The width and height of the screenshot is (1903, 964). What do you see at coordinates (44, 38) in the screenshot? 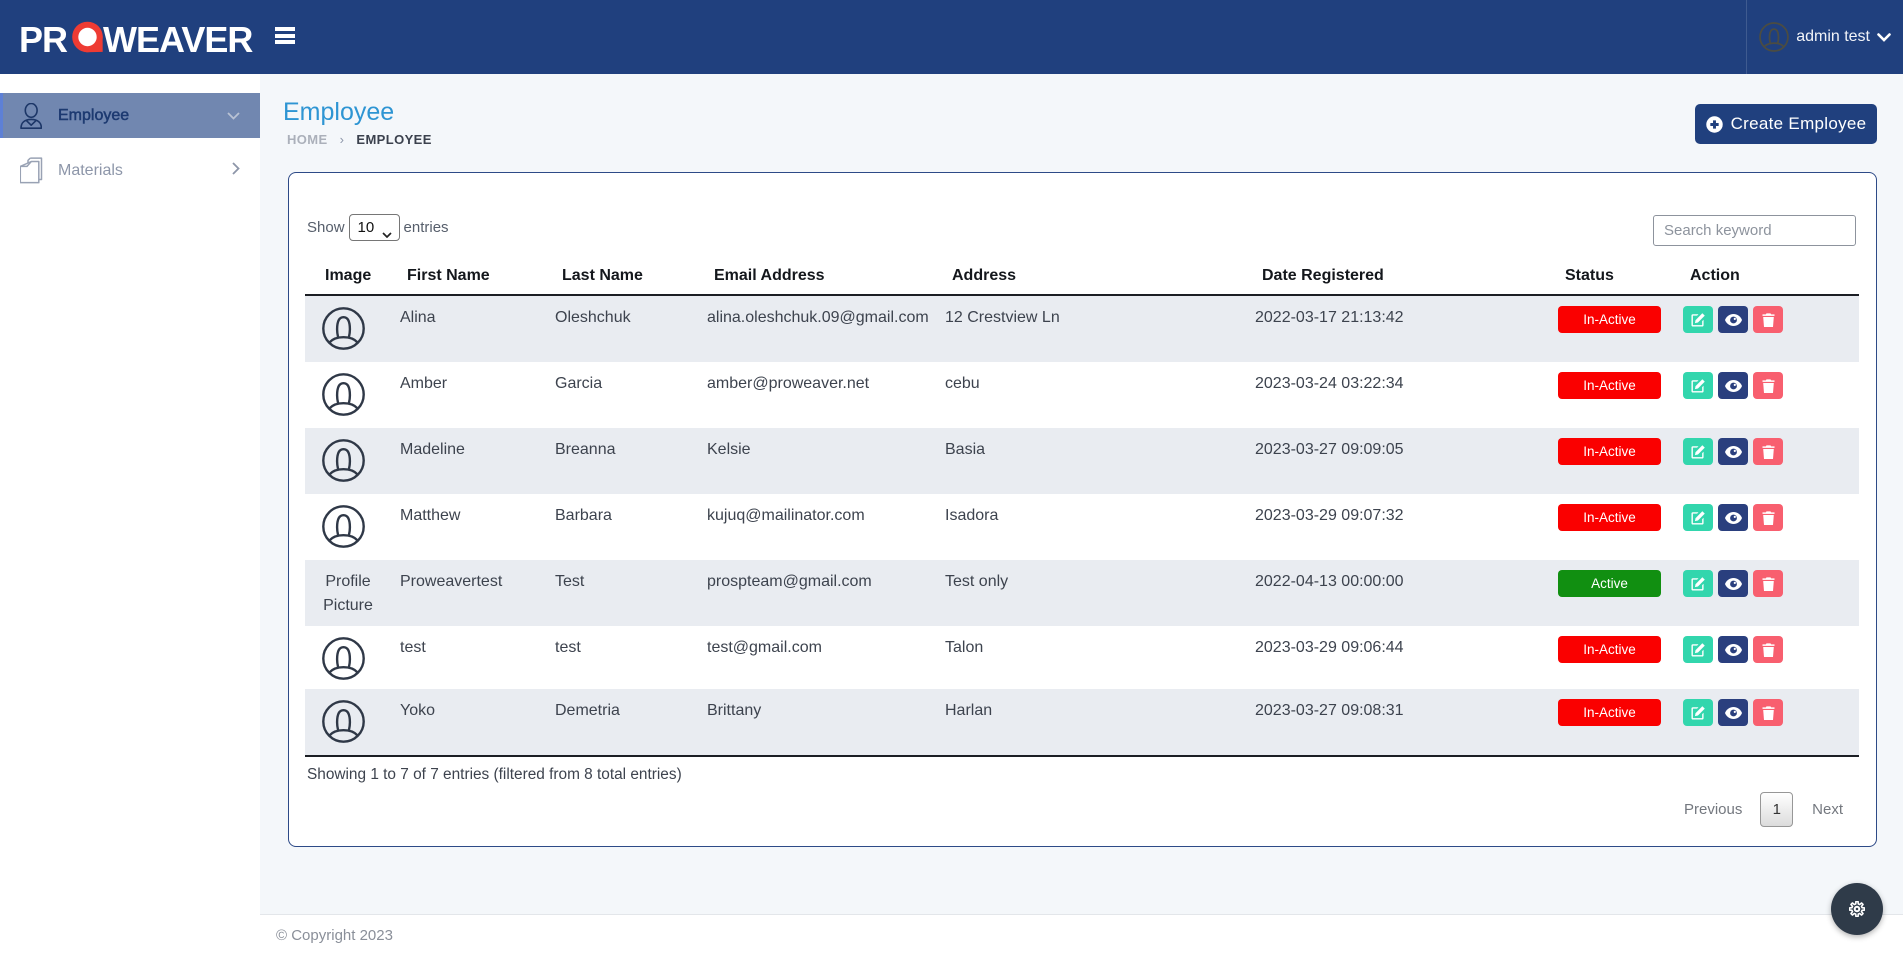
I see `svg-text: PR` at bounding box center [44, 38].